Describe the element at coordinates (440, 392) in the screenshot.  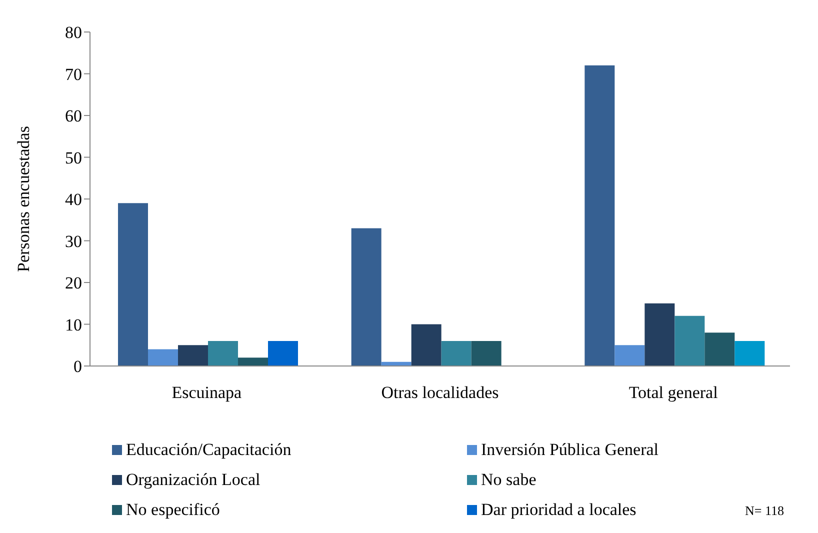
I see `x-tick-label: Otras localidades` at that location.